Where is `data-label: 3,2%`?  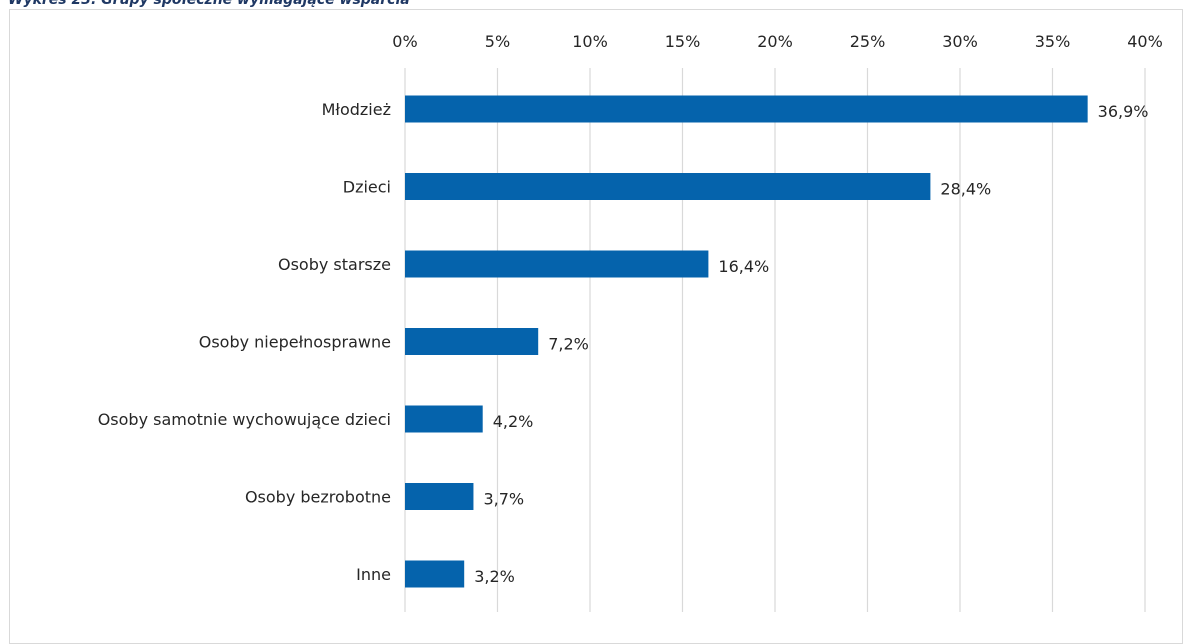 data-label: 3,2% is located at coordinates (494, 576).